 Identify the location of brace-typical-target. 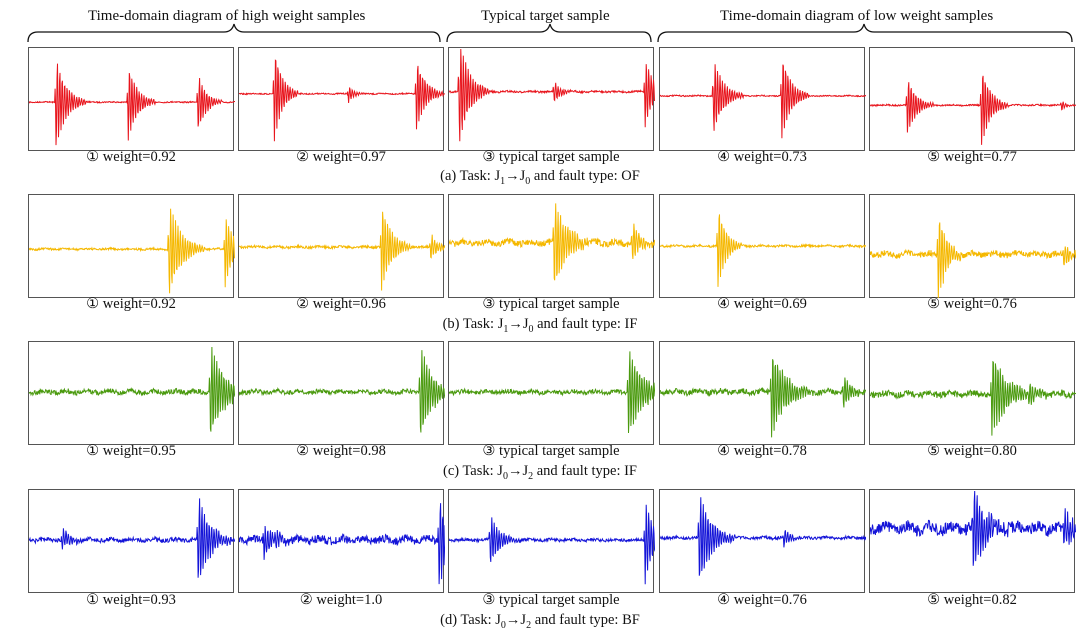
(549, 33).